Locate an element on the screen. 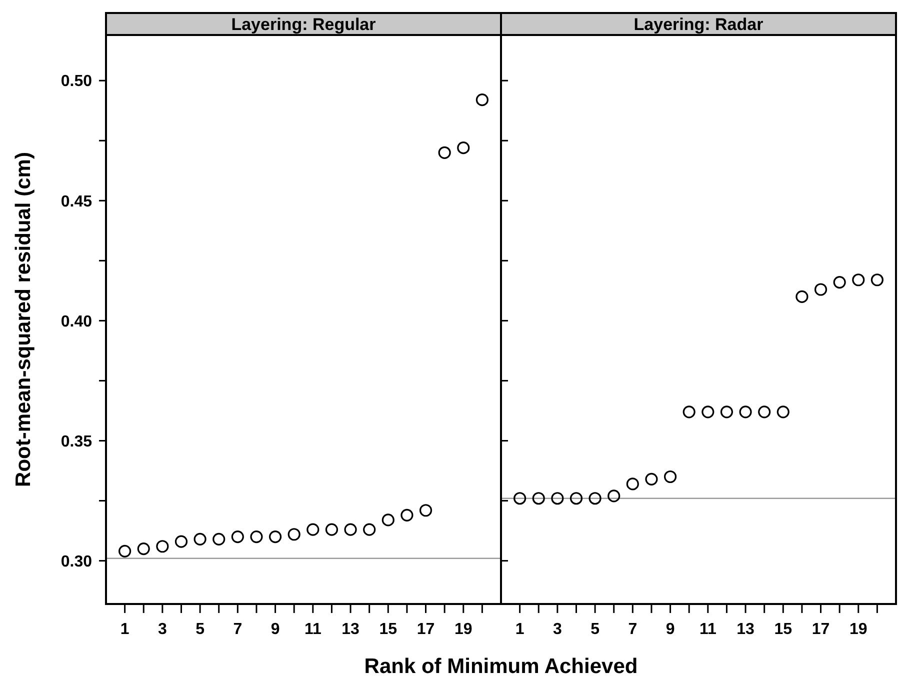  y-tick-label: 0.45 is located at coordinates (76, 201).